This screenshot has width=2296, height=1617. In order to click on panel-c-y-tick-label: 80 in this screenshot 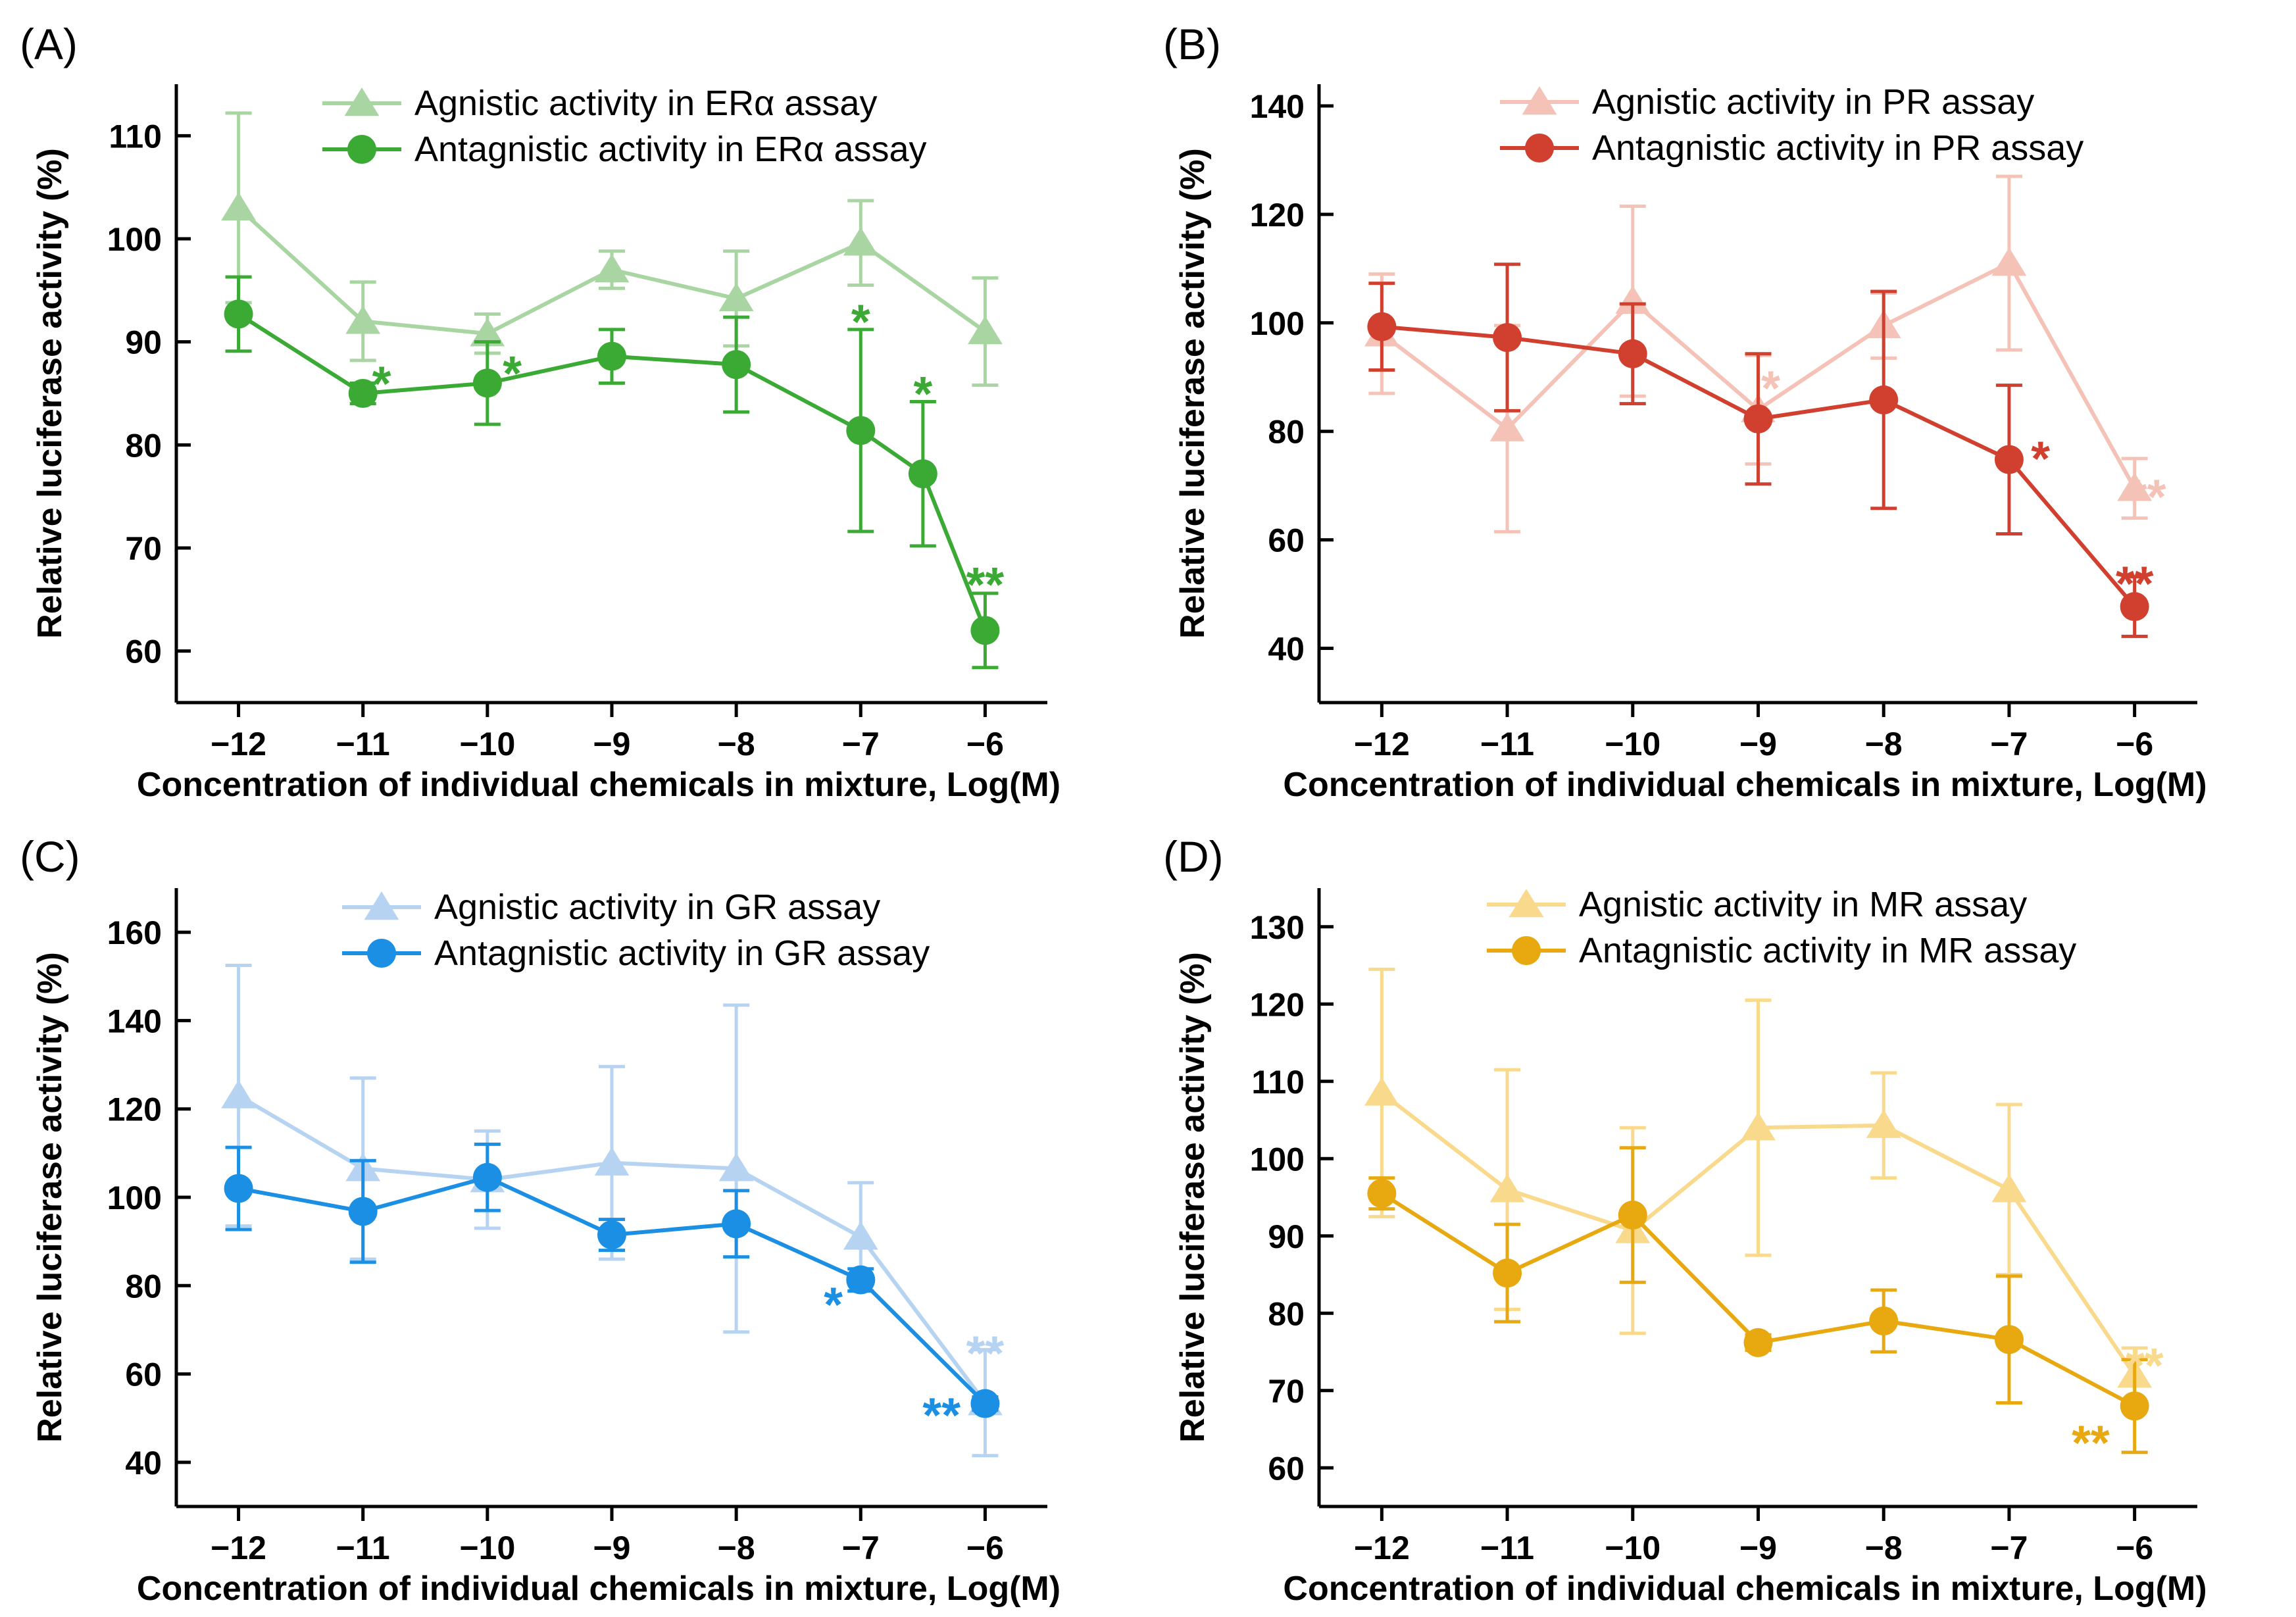, I will do `click(143, 1286)`.